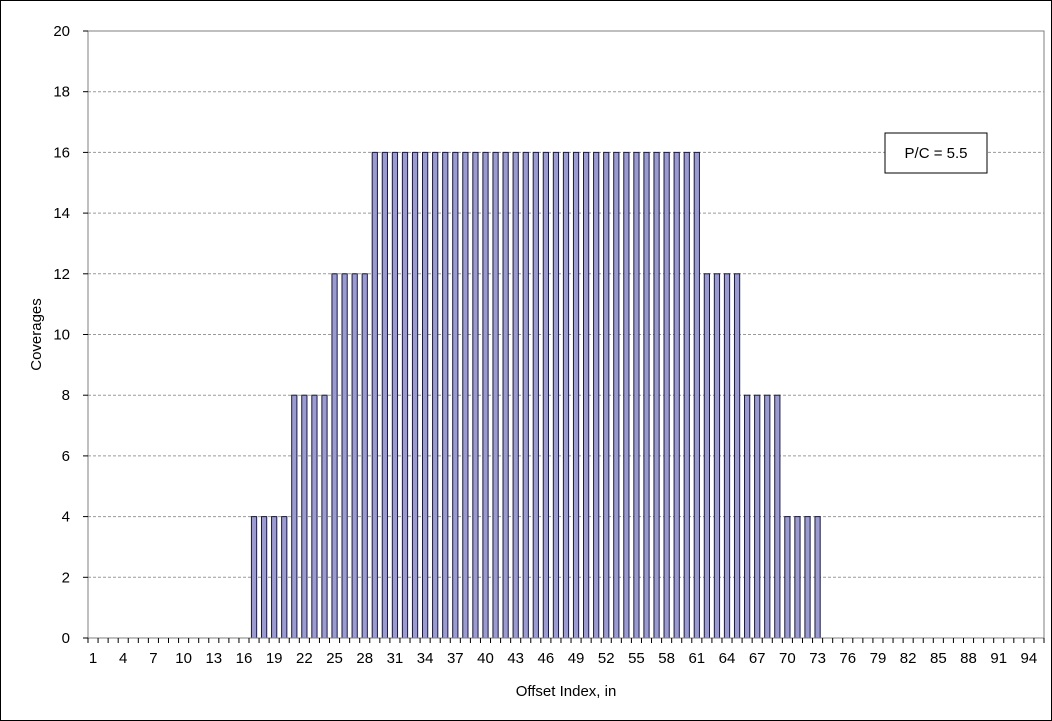  What do you see at coordinates (455, 658) in the screenshot?
I see `x-tick-label: 37` at bounding box center [455, 658].